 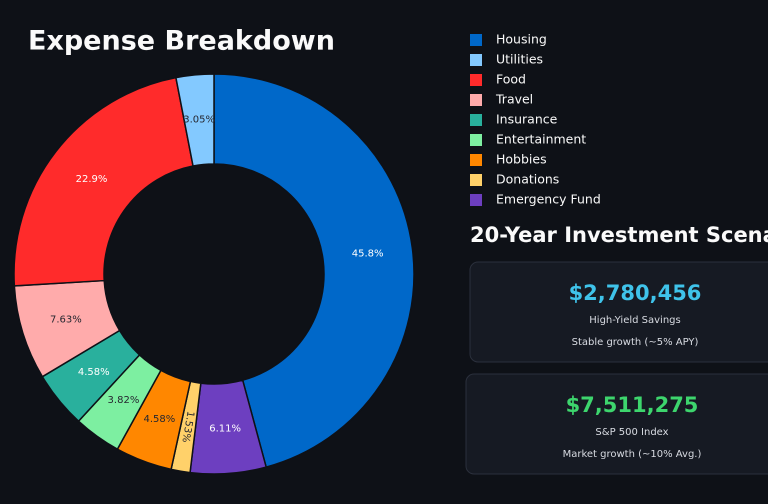 I want to click on section-title: 20-Year Investment Scenarios, so click(x=619, y=235).